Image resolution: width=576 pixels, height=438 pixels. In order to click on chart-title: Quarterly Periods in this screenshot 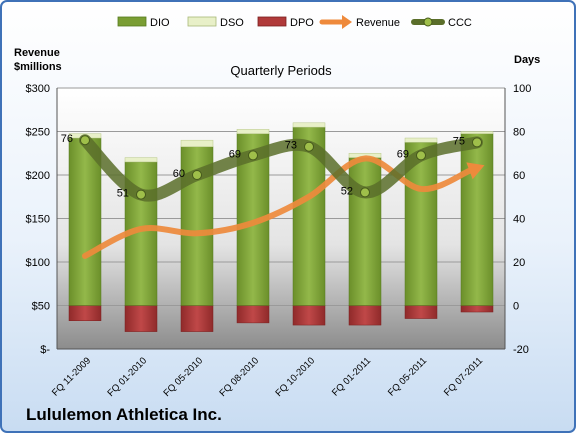, I will do `click(281, 70)`.